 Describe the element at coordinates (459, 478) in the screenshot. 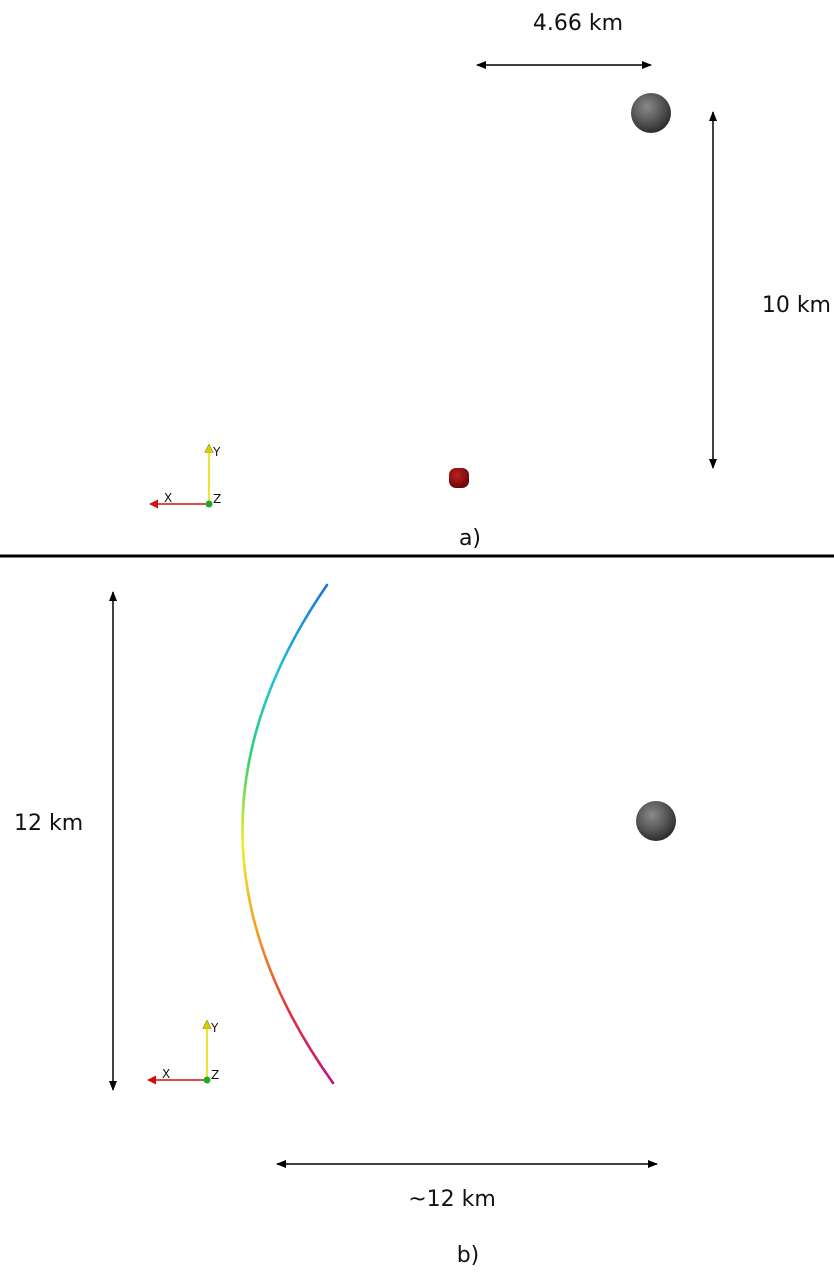

I see `red-body-a` at that location.